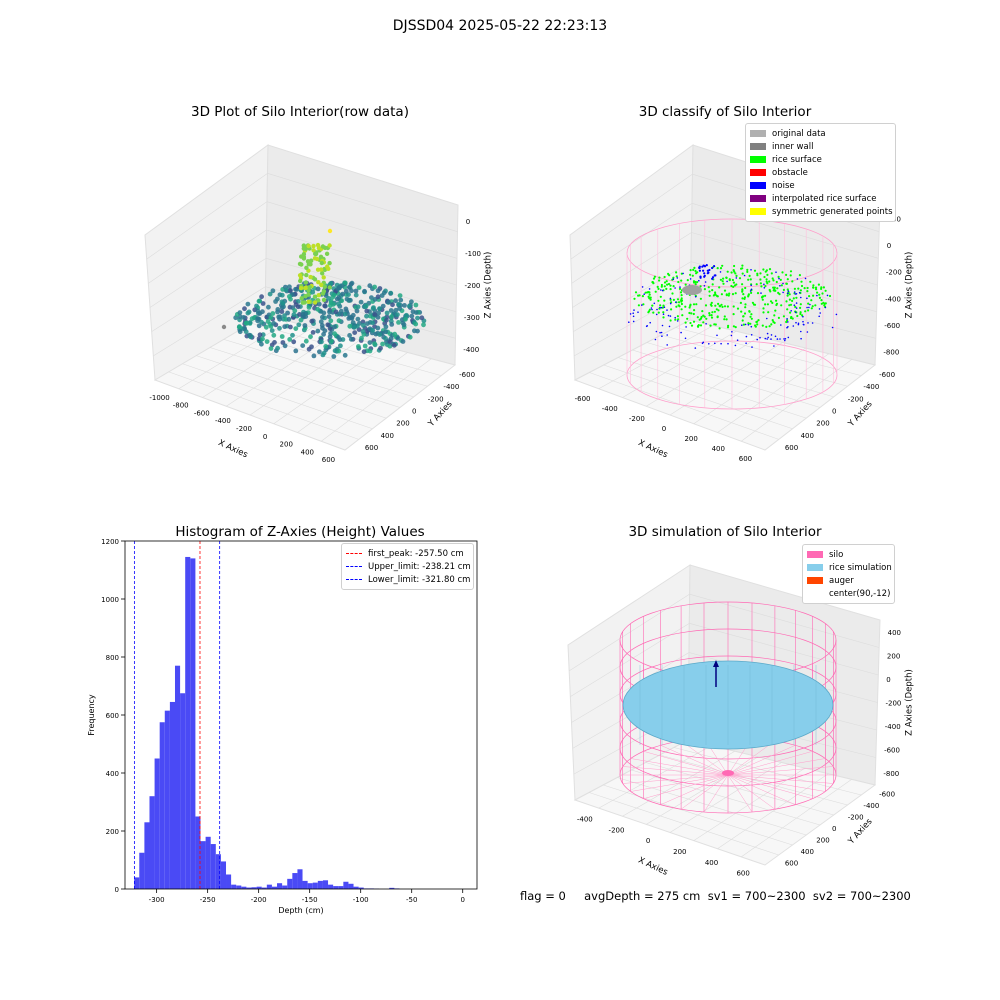 Image resolution: width=1000 pixels, height=1000 pixels. What do you see at coordinates (822, 840) in the screenshot?
I see `simulation-y-tick-label: 200` at bounding box center [822, 840].